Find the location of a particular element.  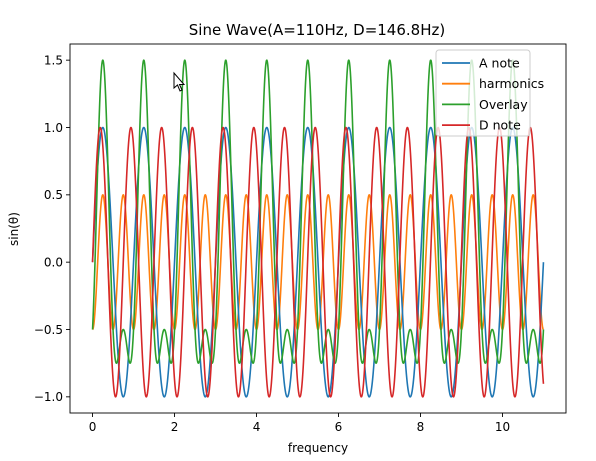

y-axis-label: sin(θ) is located at coordinates (14, 229).